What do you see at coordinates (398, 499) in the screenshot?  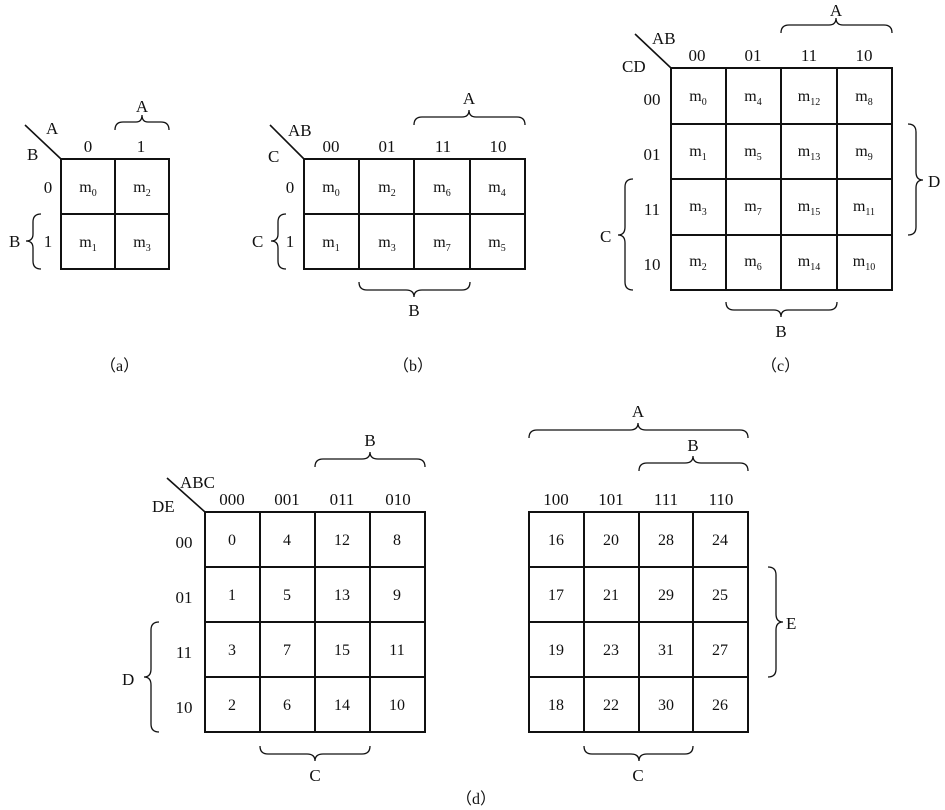 I see `kmap-d-col-code: 010` at bounding box center [398, 499].